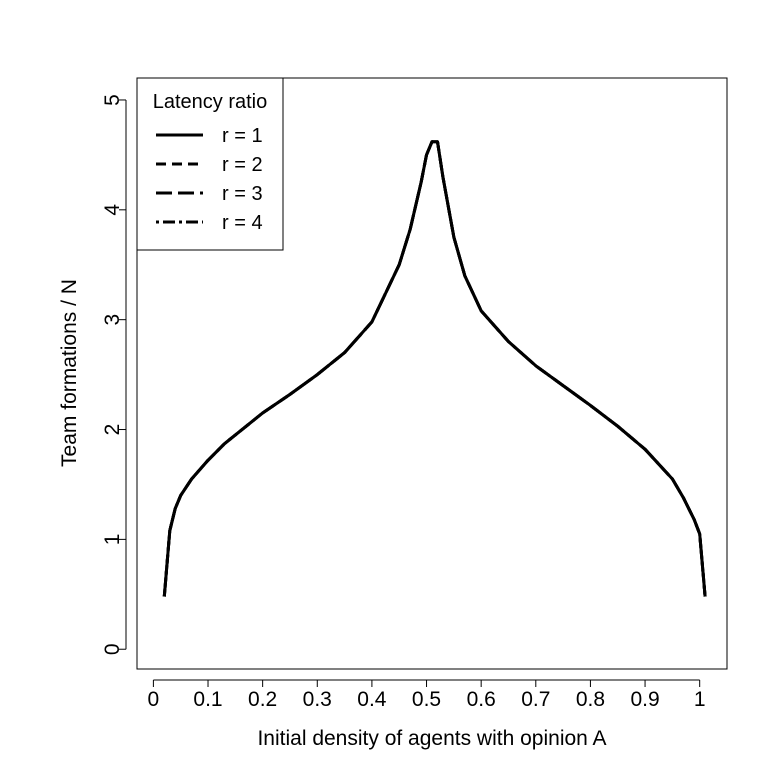  Describe the element at coordinates (112, 320) in the screenshot. I see `y-tick-label: 3` at that location.